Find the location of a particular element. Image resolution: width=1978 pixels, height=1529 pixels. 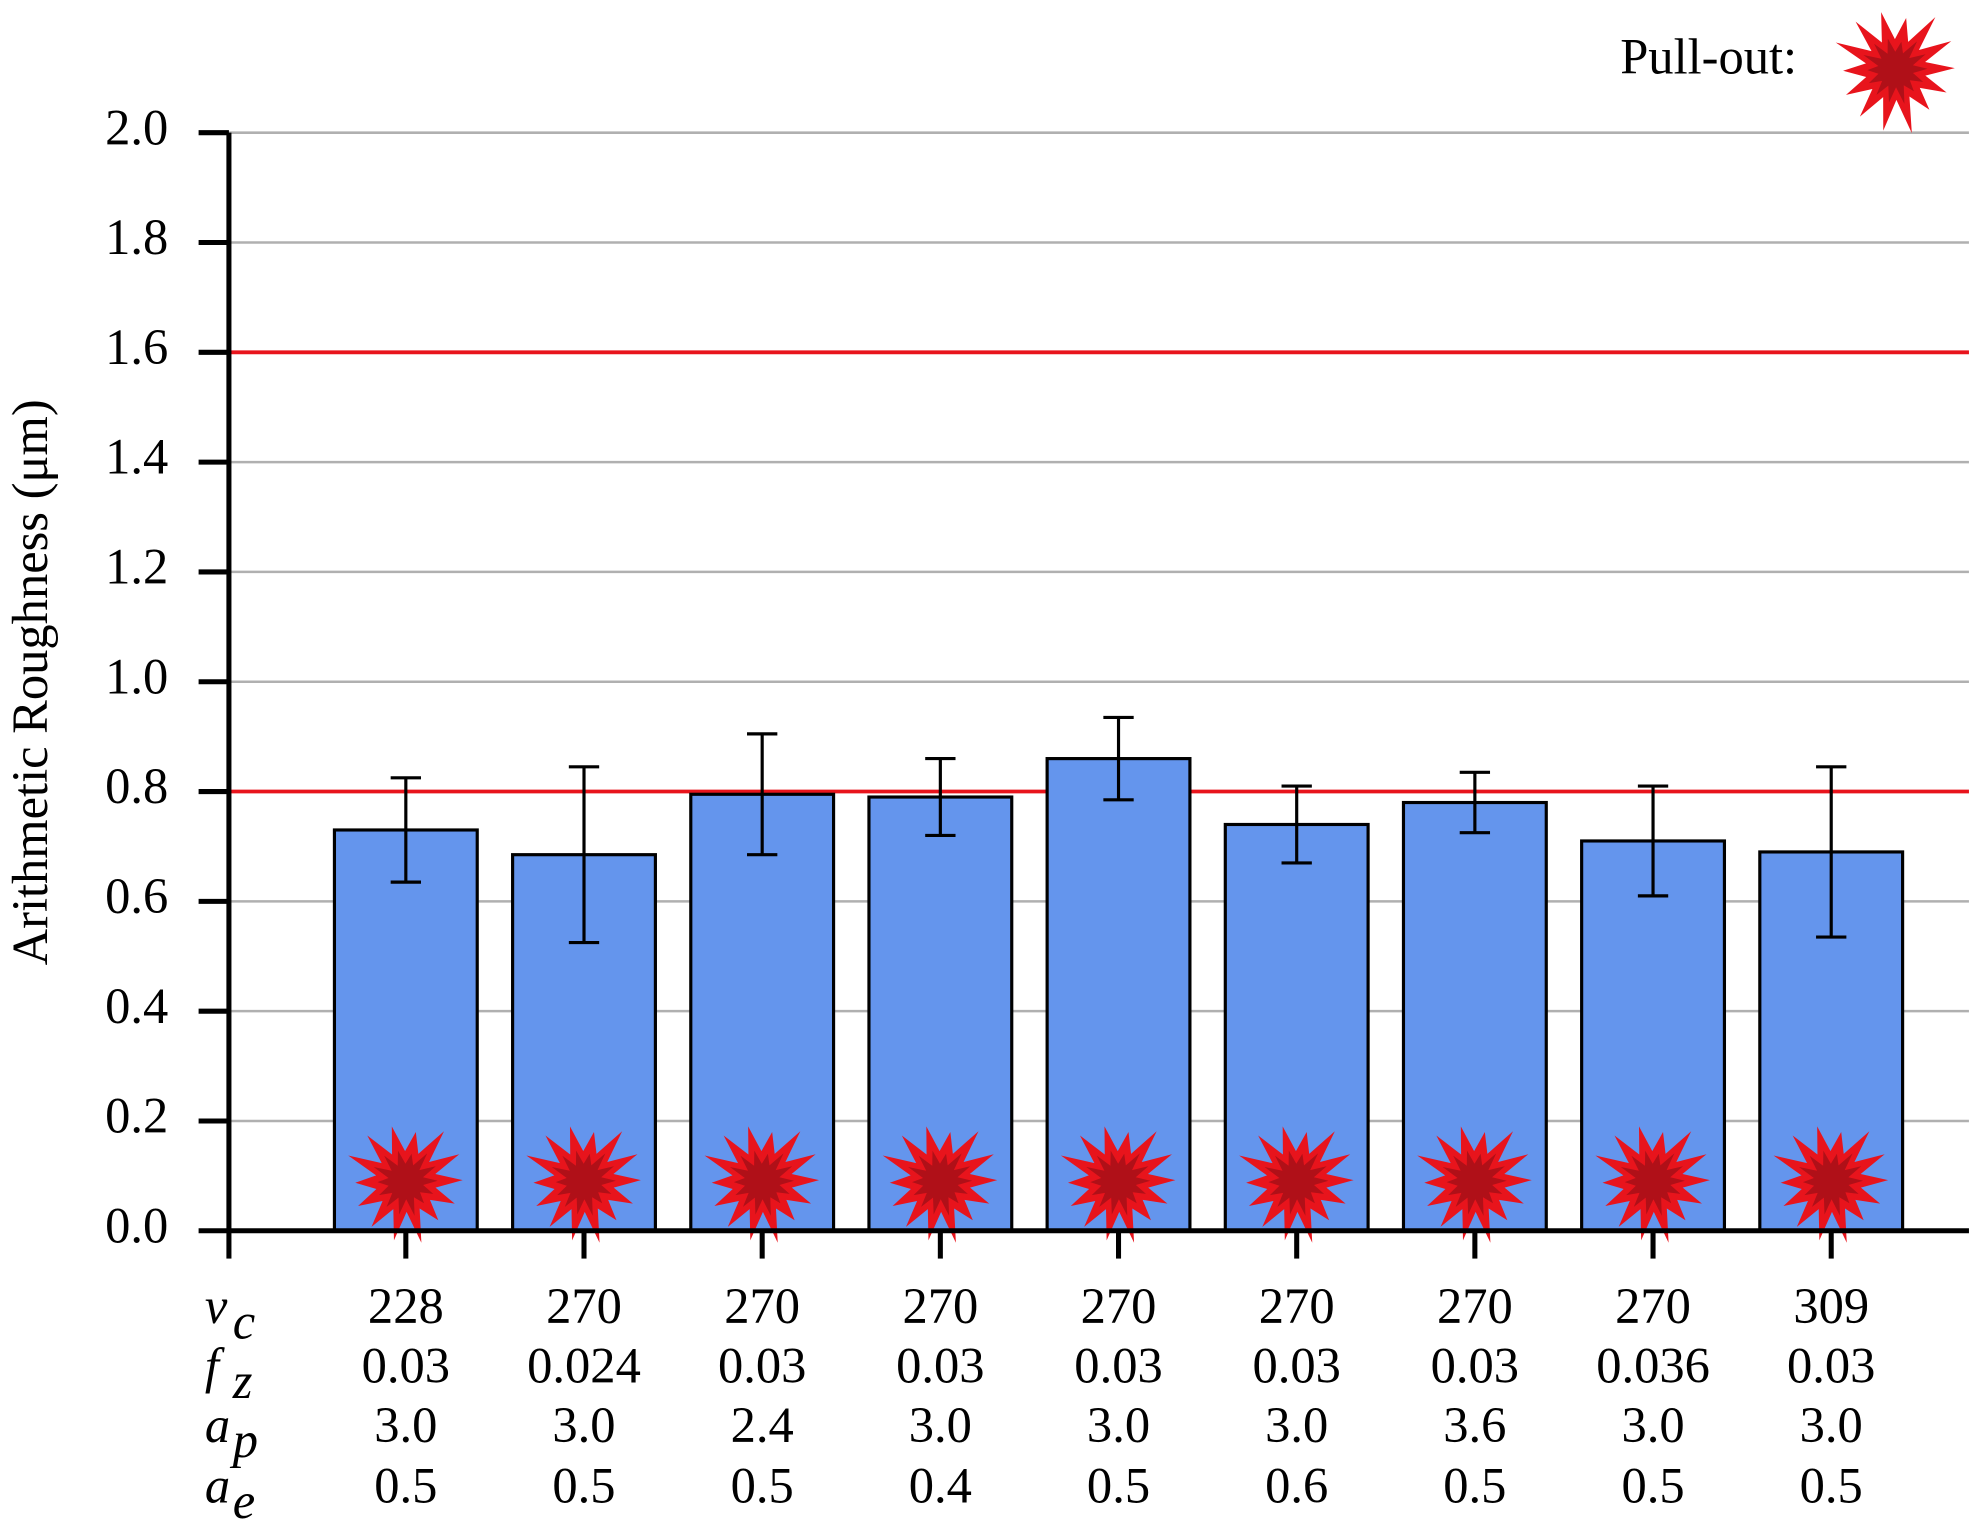

y-tick-label: 0.0 is located at coordinates (136, 1225).